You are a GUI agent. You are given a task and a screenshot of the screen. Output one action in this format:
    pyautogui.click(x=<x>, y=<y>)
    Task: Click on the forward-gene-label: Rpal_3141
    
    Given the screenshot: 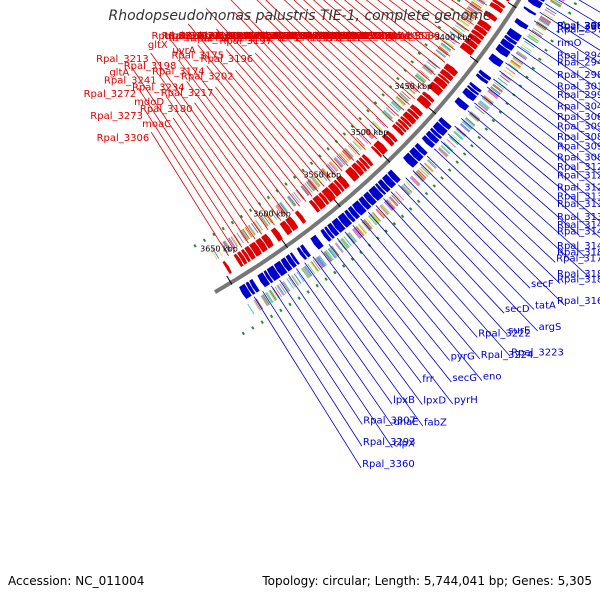 What is the action you would take?
    pyautogui.click(x=578, y=225)
    